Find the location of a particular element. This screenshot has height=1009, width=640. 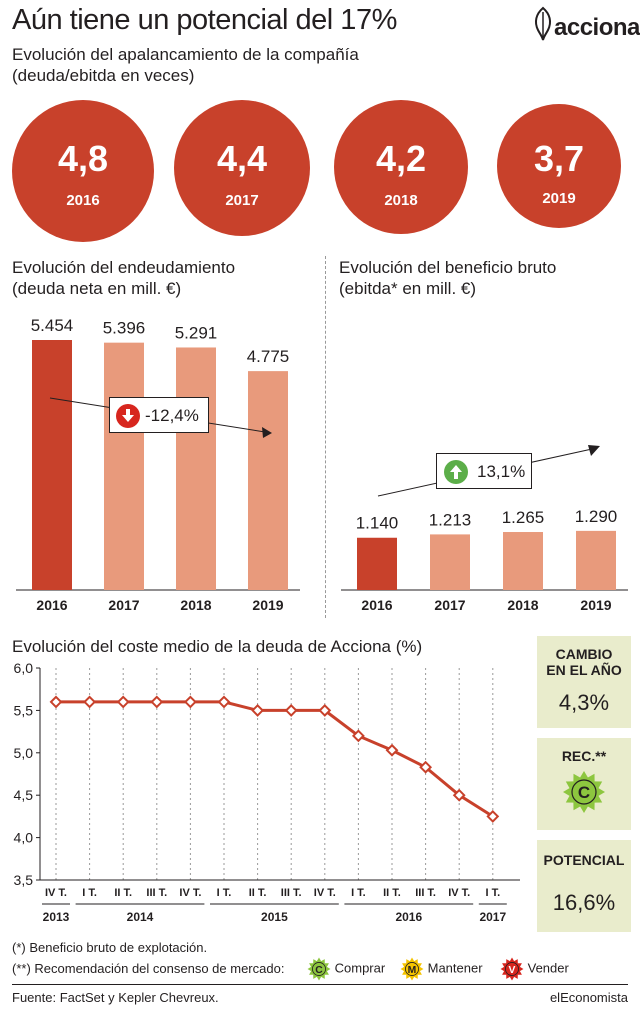

year-label: 2014 is located at coordinates (140, 917).